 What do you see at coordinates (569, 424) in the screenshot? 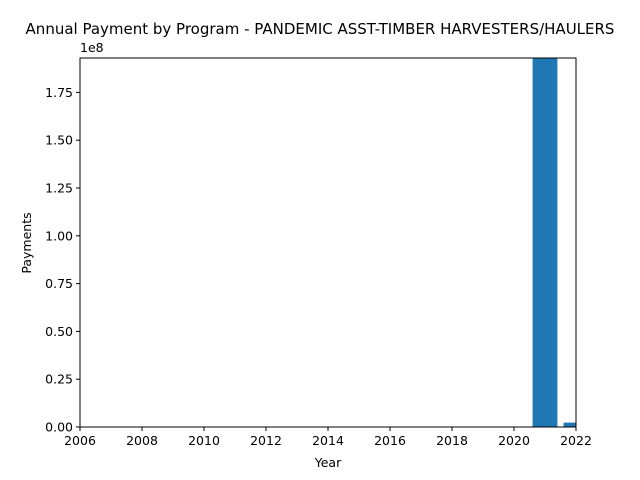
I see `bar-2022` at bounding box center [569, 424].